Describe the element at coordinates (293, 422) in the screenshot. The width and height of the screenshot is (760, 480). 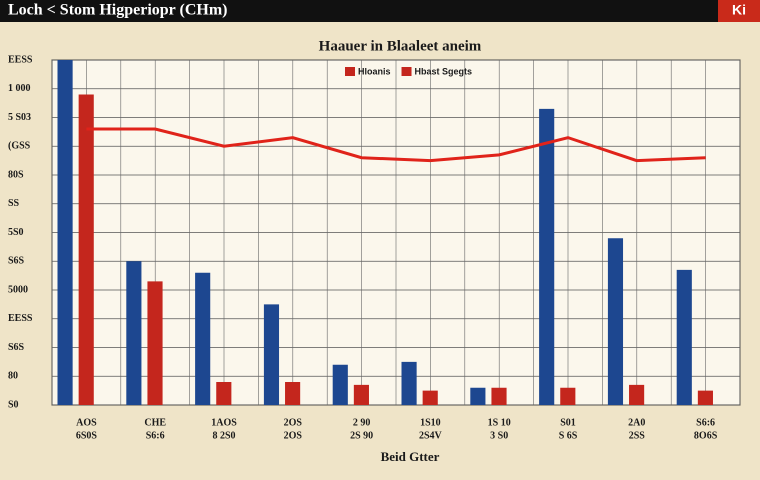
I see `x-tick-label: 2OS` at that location.